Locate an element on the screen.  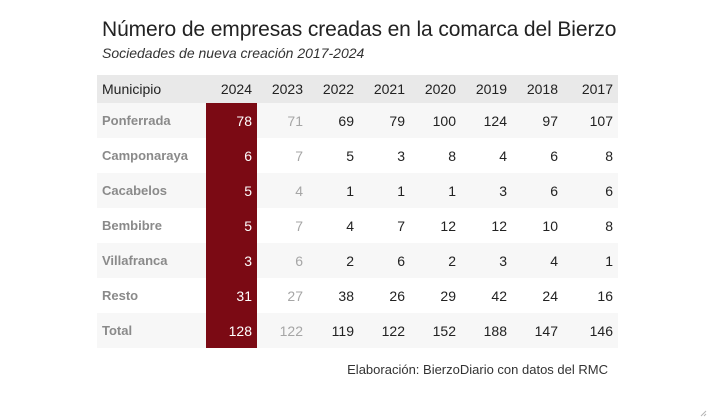
table-cell: 26 is located at coordinates (397, 295).